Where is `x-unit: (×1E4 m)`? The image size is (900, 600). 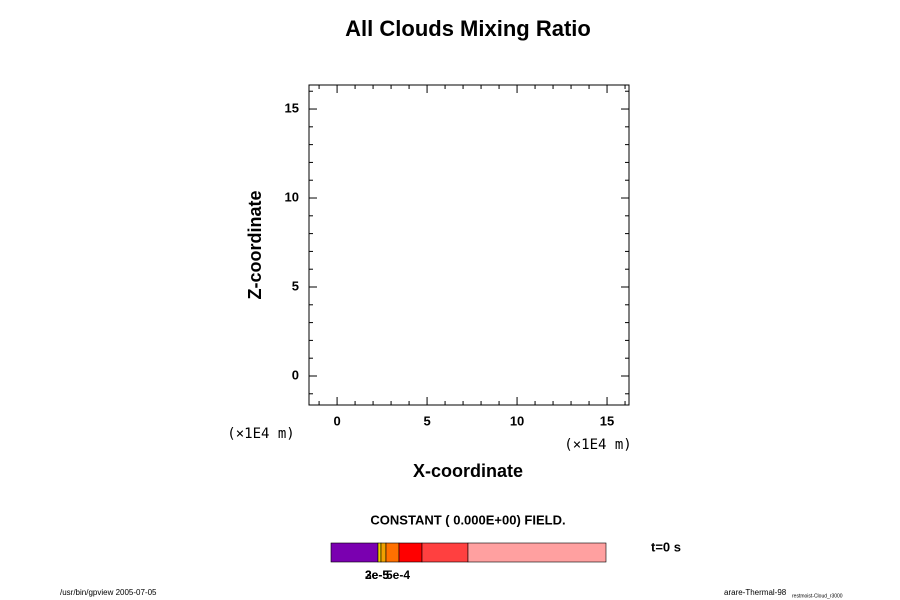
x-unit: (×1E4 m) is located at coordinates (597, 445).